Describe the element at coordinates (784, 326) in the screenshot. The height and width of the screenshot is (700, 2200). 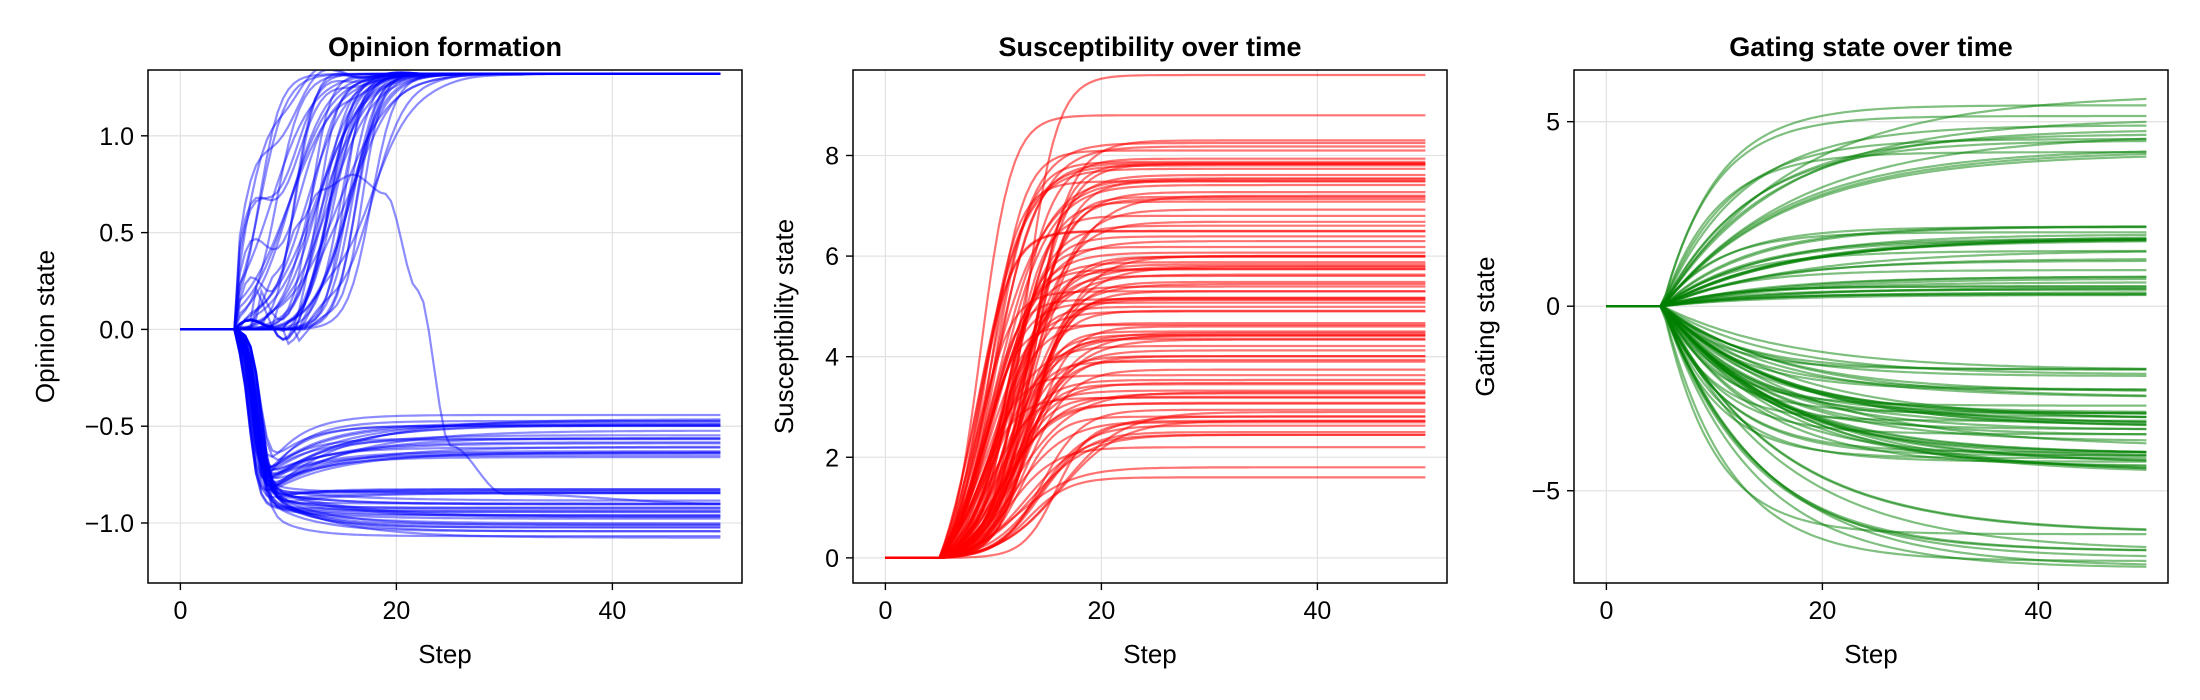
I see `y-axis-label: Susceptibility state` at that location.